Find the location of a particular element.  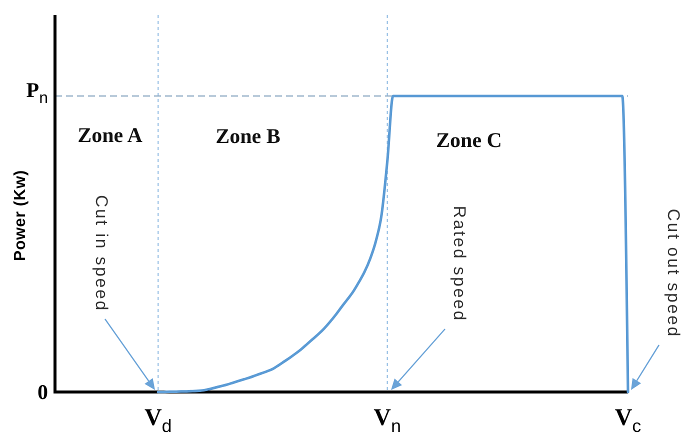

annotation: Cut in speed is located at coordinates (101, 253).